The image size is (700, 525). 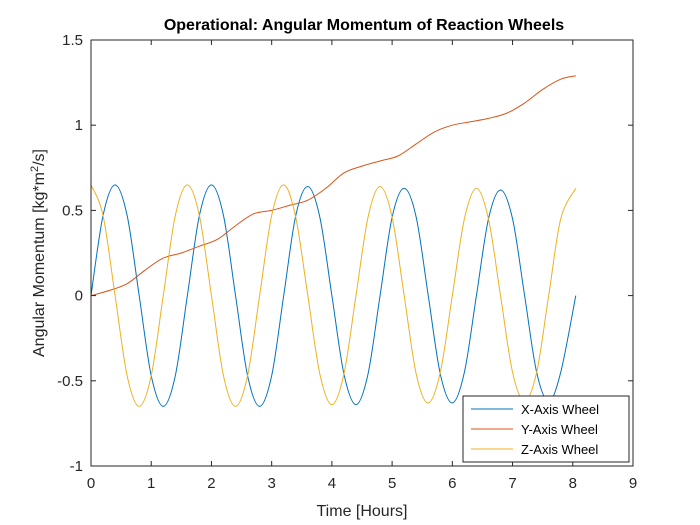 I want to click on y-tick-label: -0.5, so click(x=70, y=381).